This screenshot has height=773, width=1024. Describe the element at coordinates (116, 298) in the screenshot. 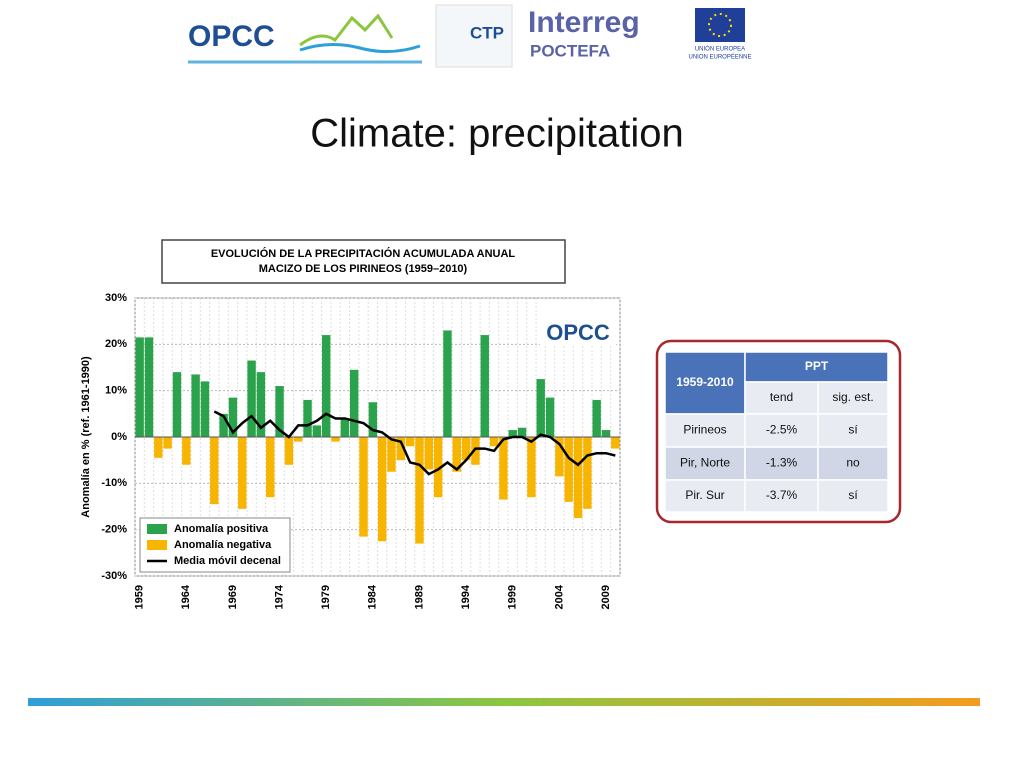

I see `y-tick-label: 30%` at that location.